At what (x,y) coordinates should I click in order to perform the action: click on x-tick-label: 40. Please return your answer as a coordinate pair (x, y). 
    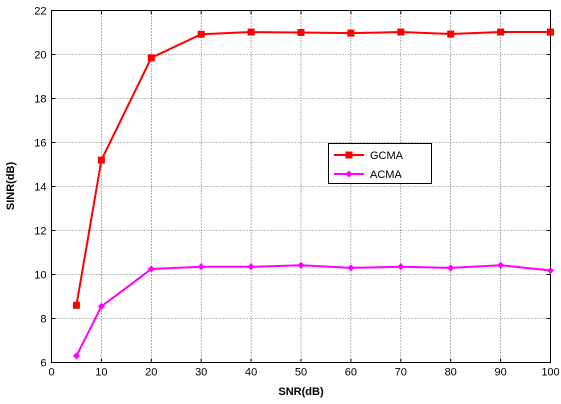
    Looking at the image, I should click on (251, 373).